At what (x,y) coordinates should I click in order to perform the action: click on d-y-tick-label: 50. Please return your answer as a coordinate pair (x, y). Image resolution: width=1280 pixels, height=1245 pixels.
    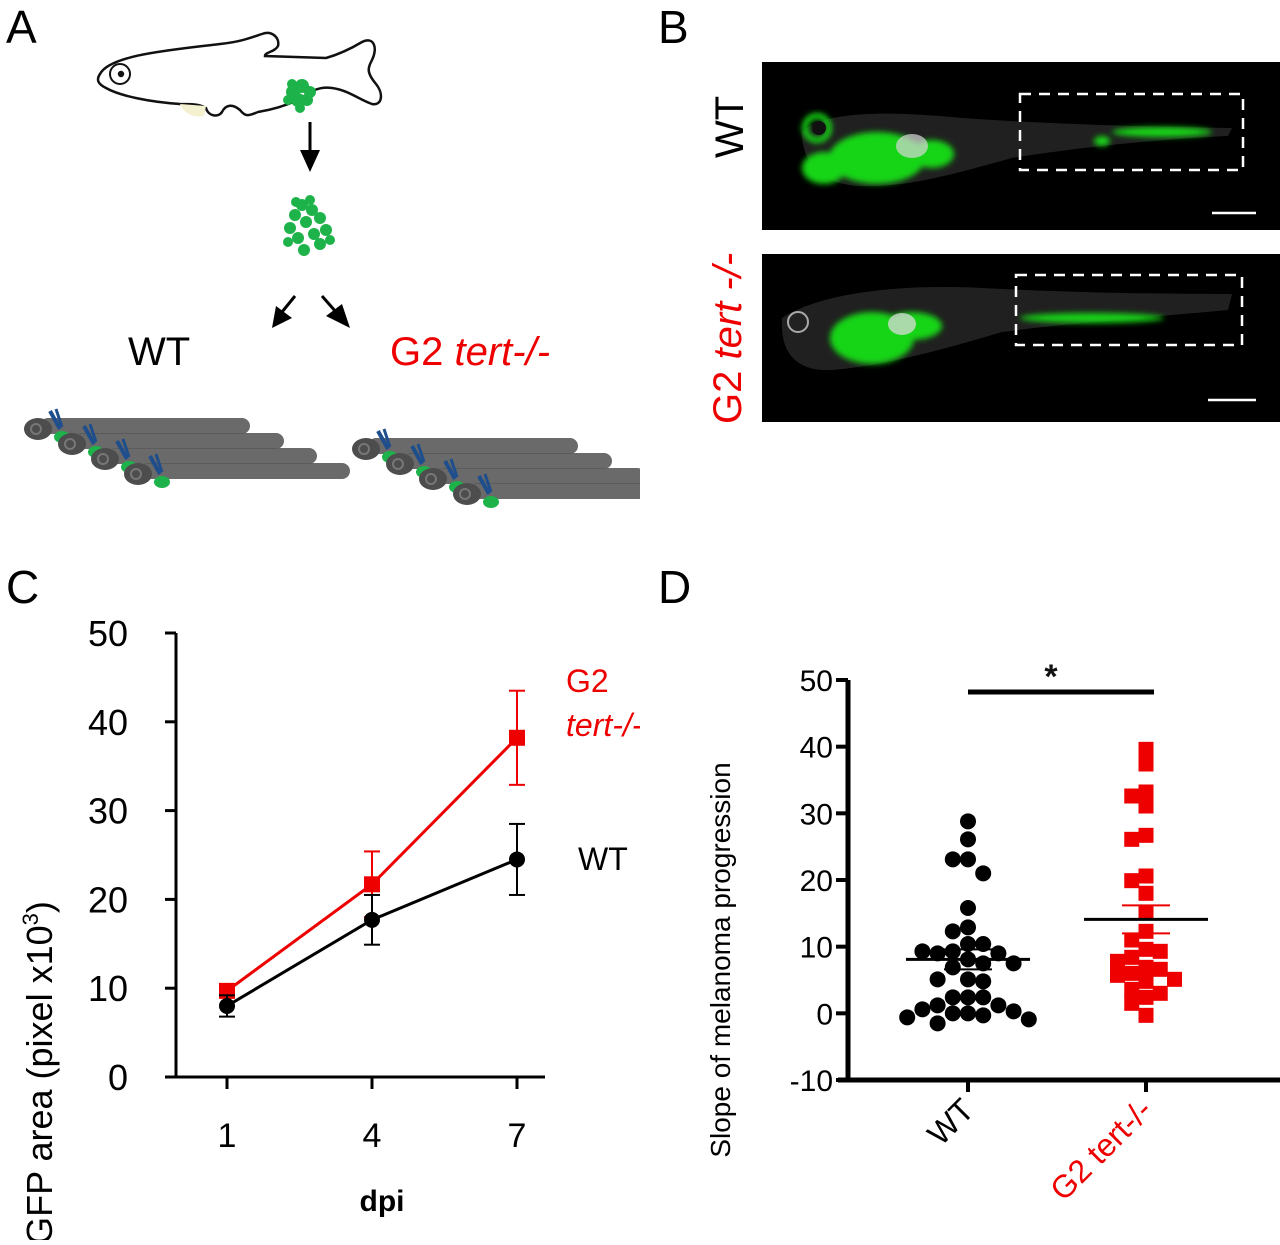
    Looking at the image, I should click on (816, 681).